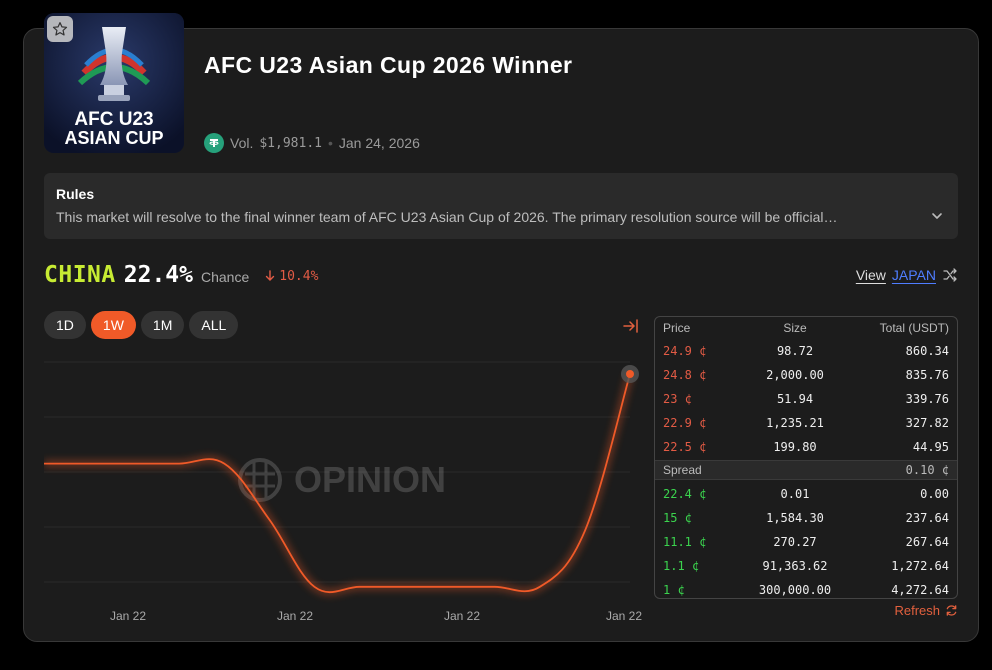  What do you see at coordinates (937, 216) in the screenshot?
I see `chevron-down-icon` at bounding box center [937, 216].